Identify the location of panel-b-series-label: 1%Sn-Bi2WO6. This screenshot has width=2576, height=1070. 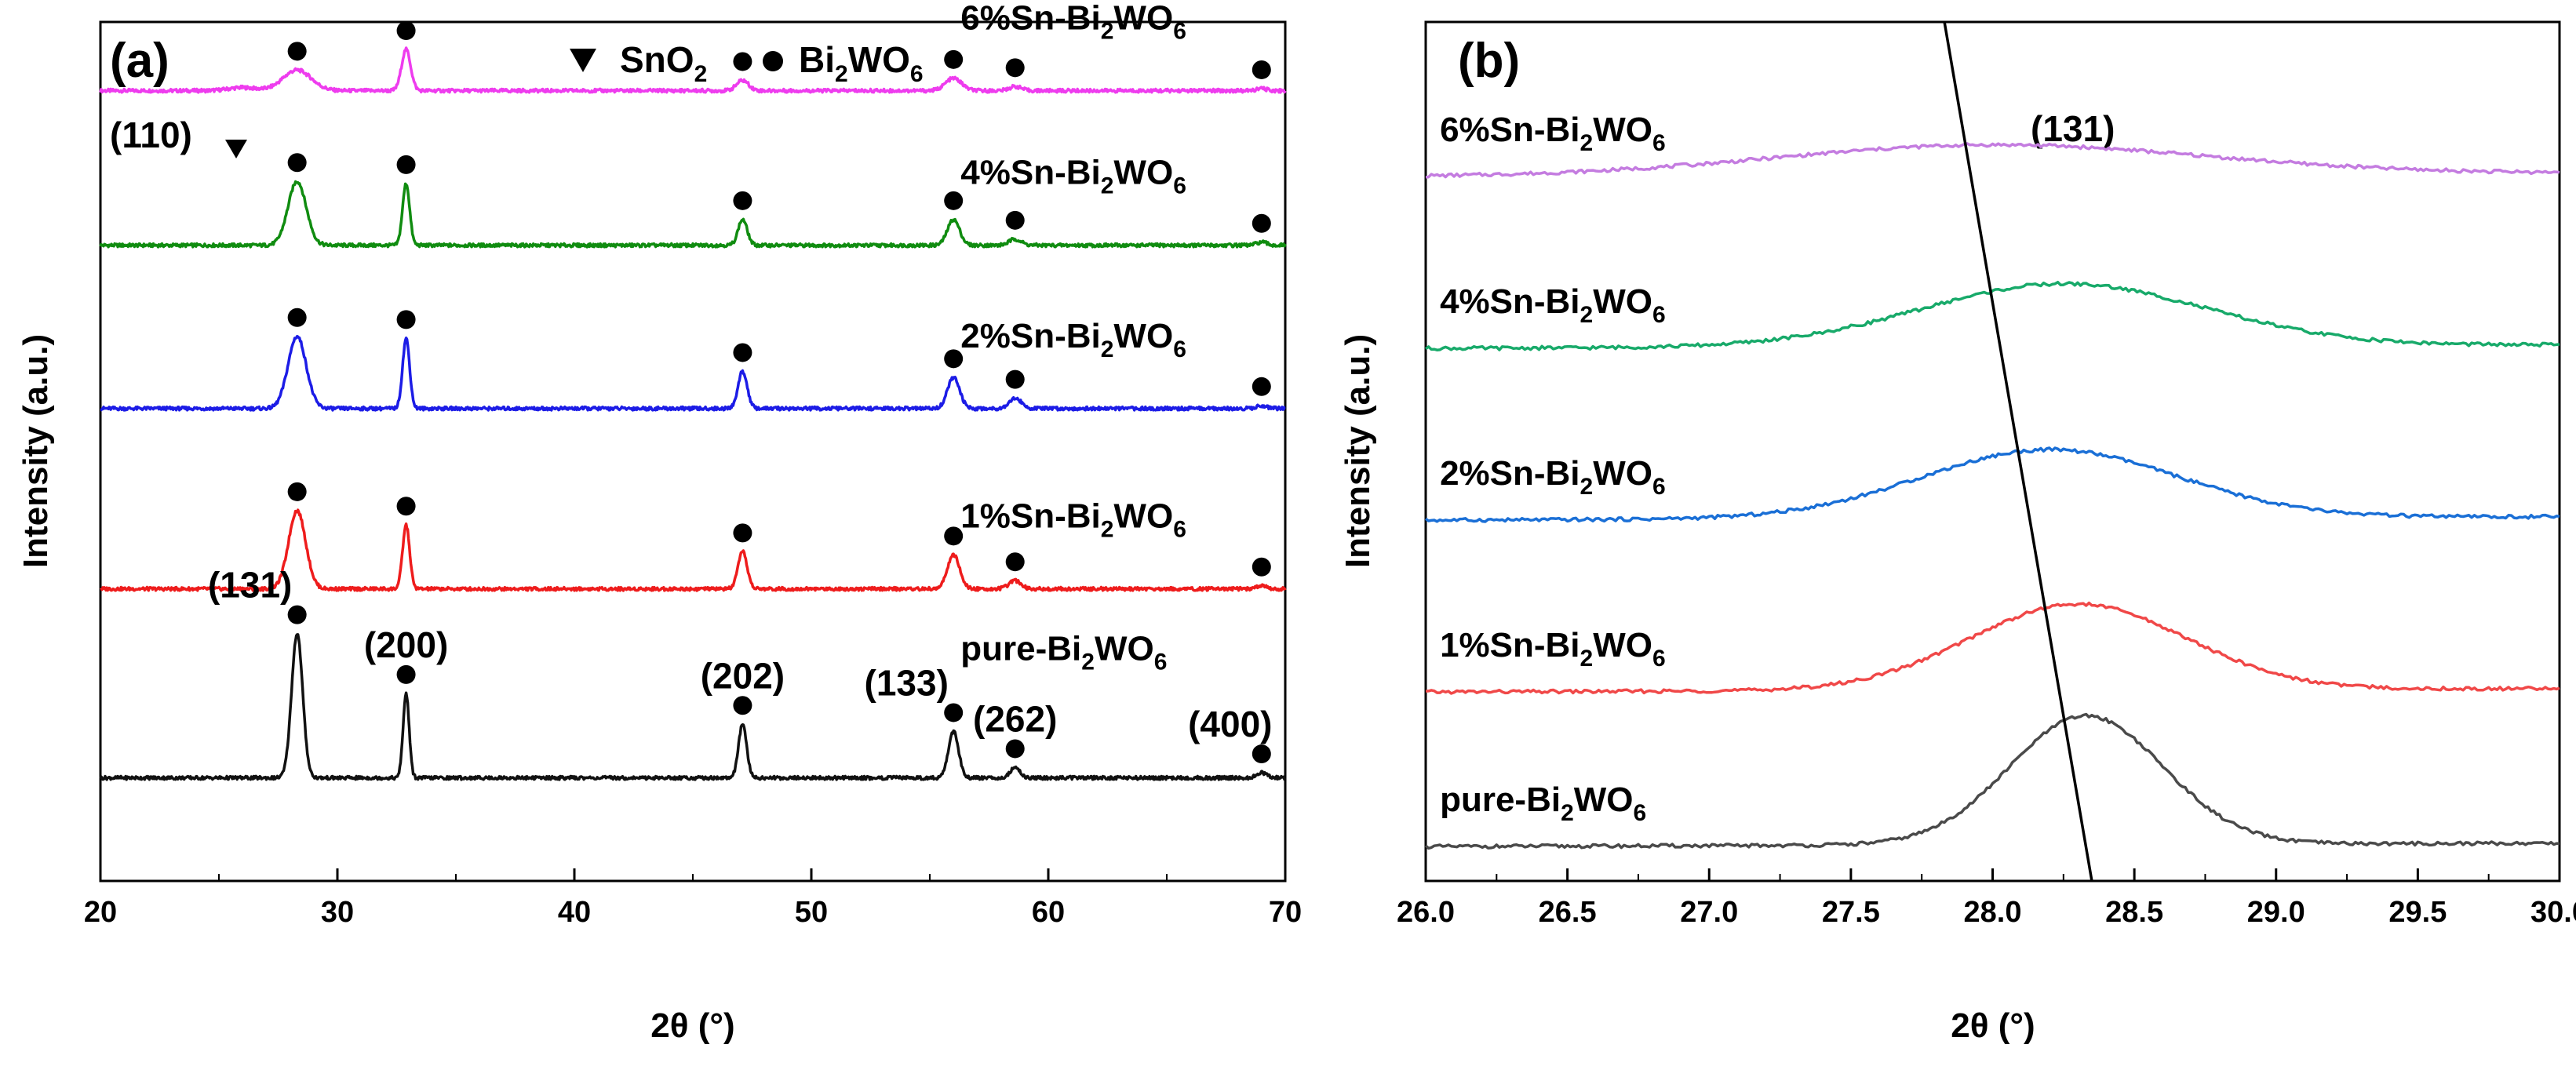
(1553, 648).